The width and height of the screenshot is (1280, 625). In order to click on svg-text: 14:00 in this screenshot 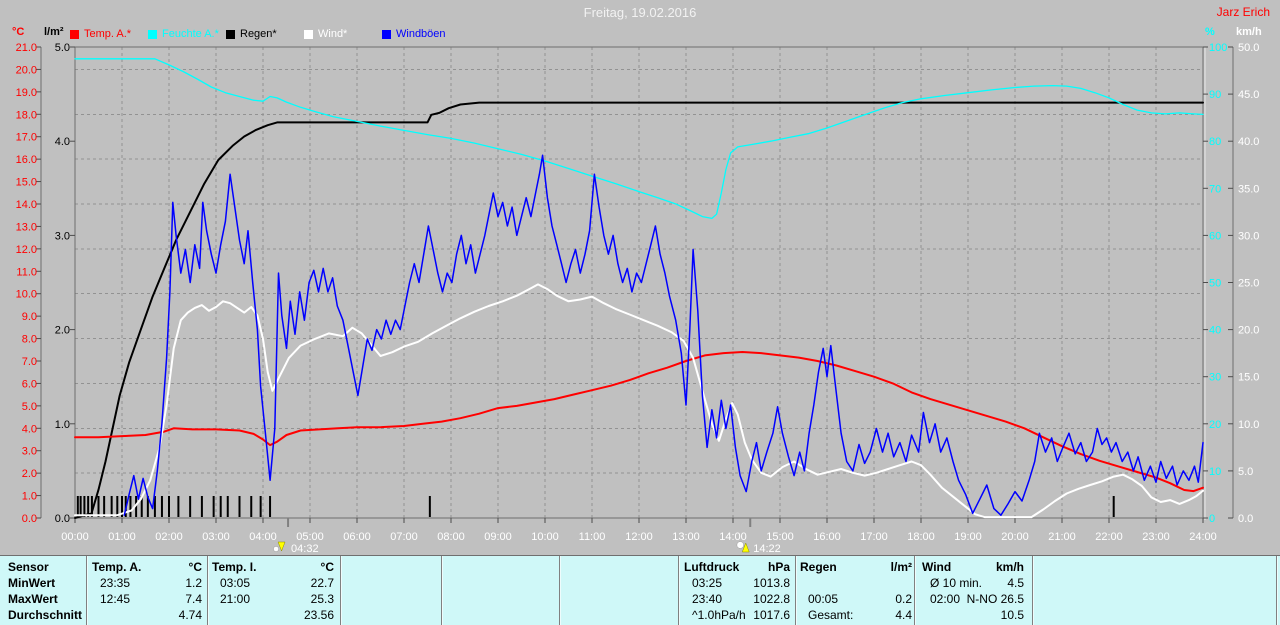, I will do `click(733, 537)`.